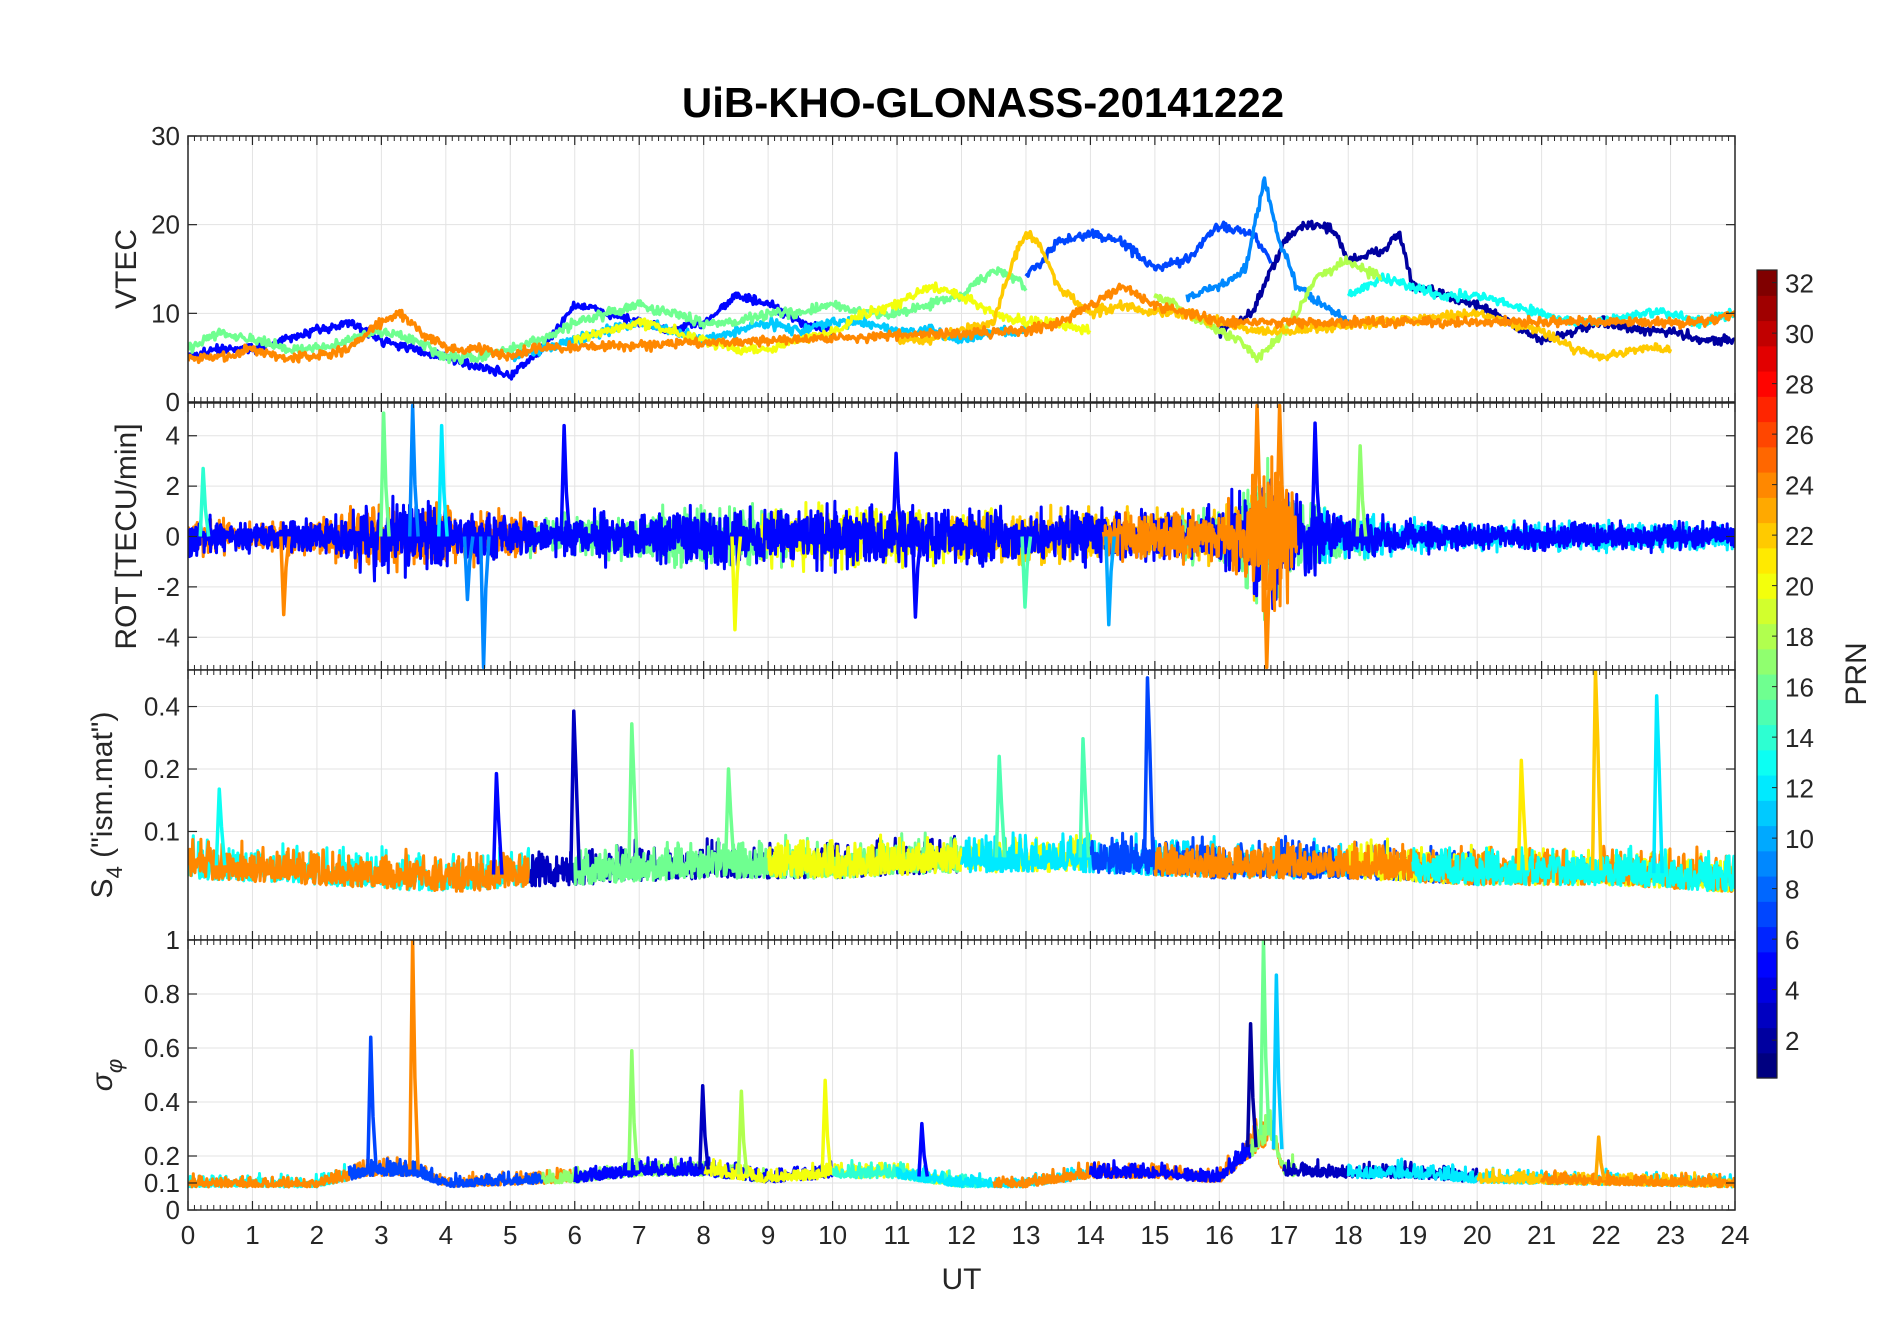  What do you see at coordinates (1792, 940) in the screenshot?
I see `colorbar-tick-label: 6` at bounding box center [1792, 940].